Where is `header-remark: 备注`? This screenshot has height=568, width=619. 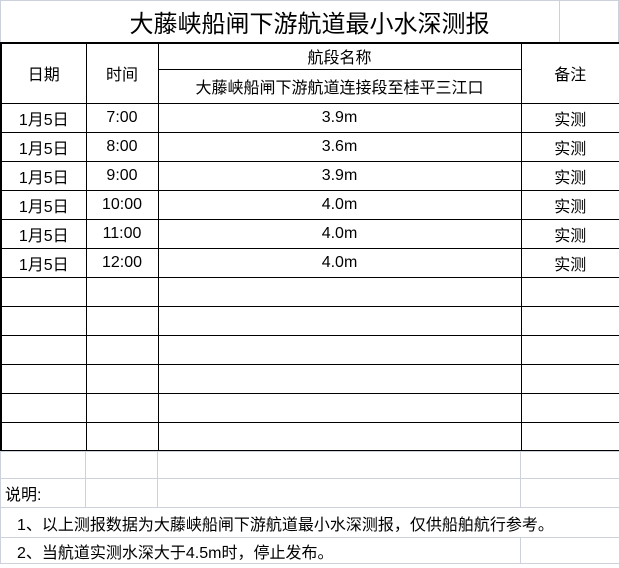 header-remark: 备注 is located at coordinates (569, 73).